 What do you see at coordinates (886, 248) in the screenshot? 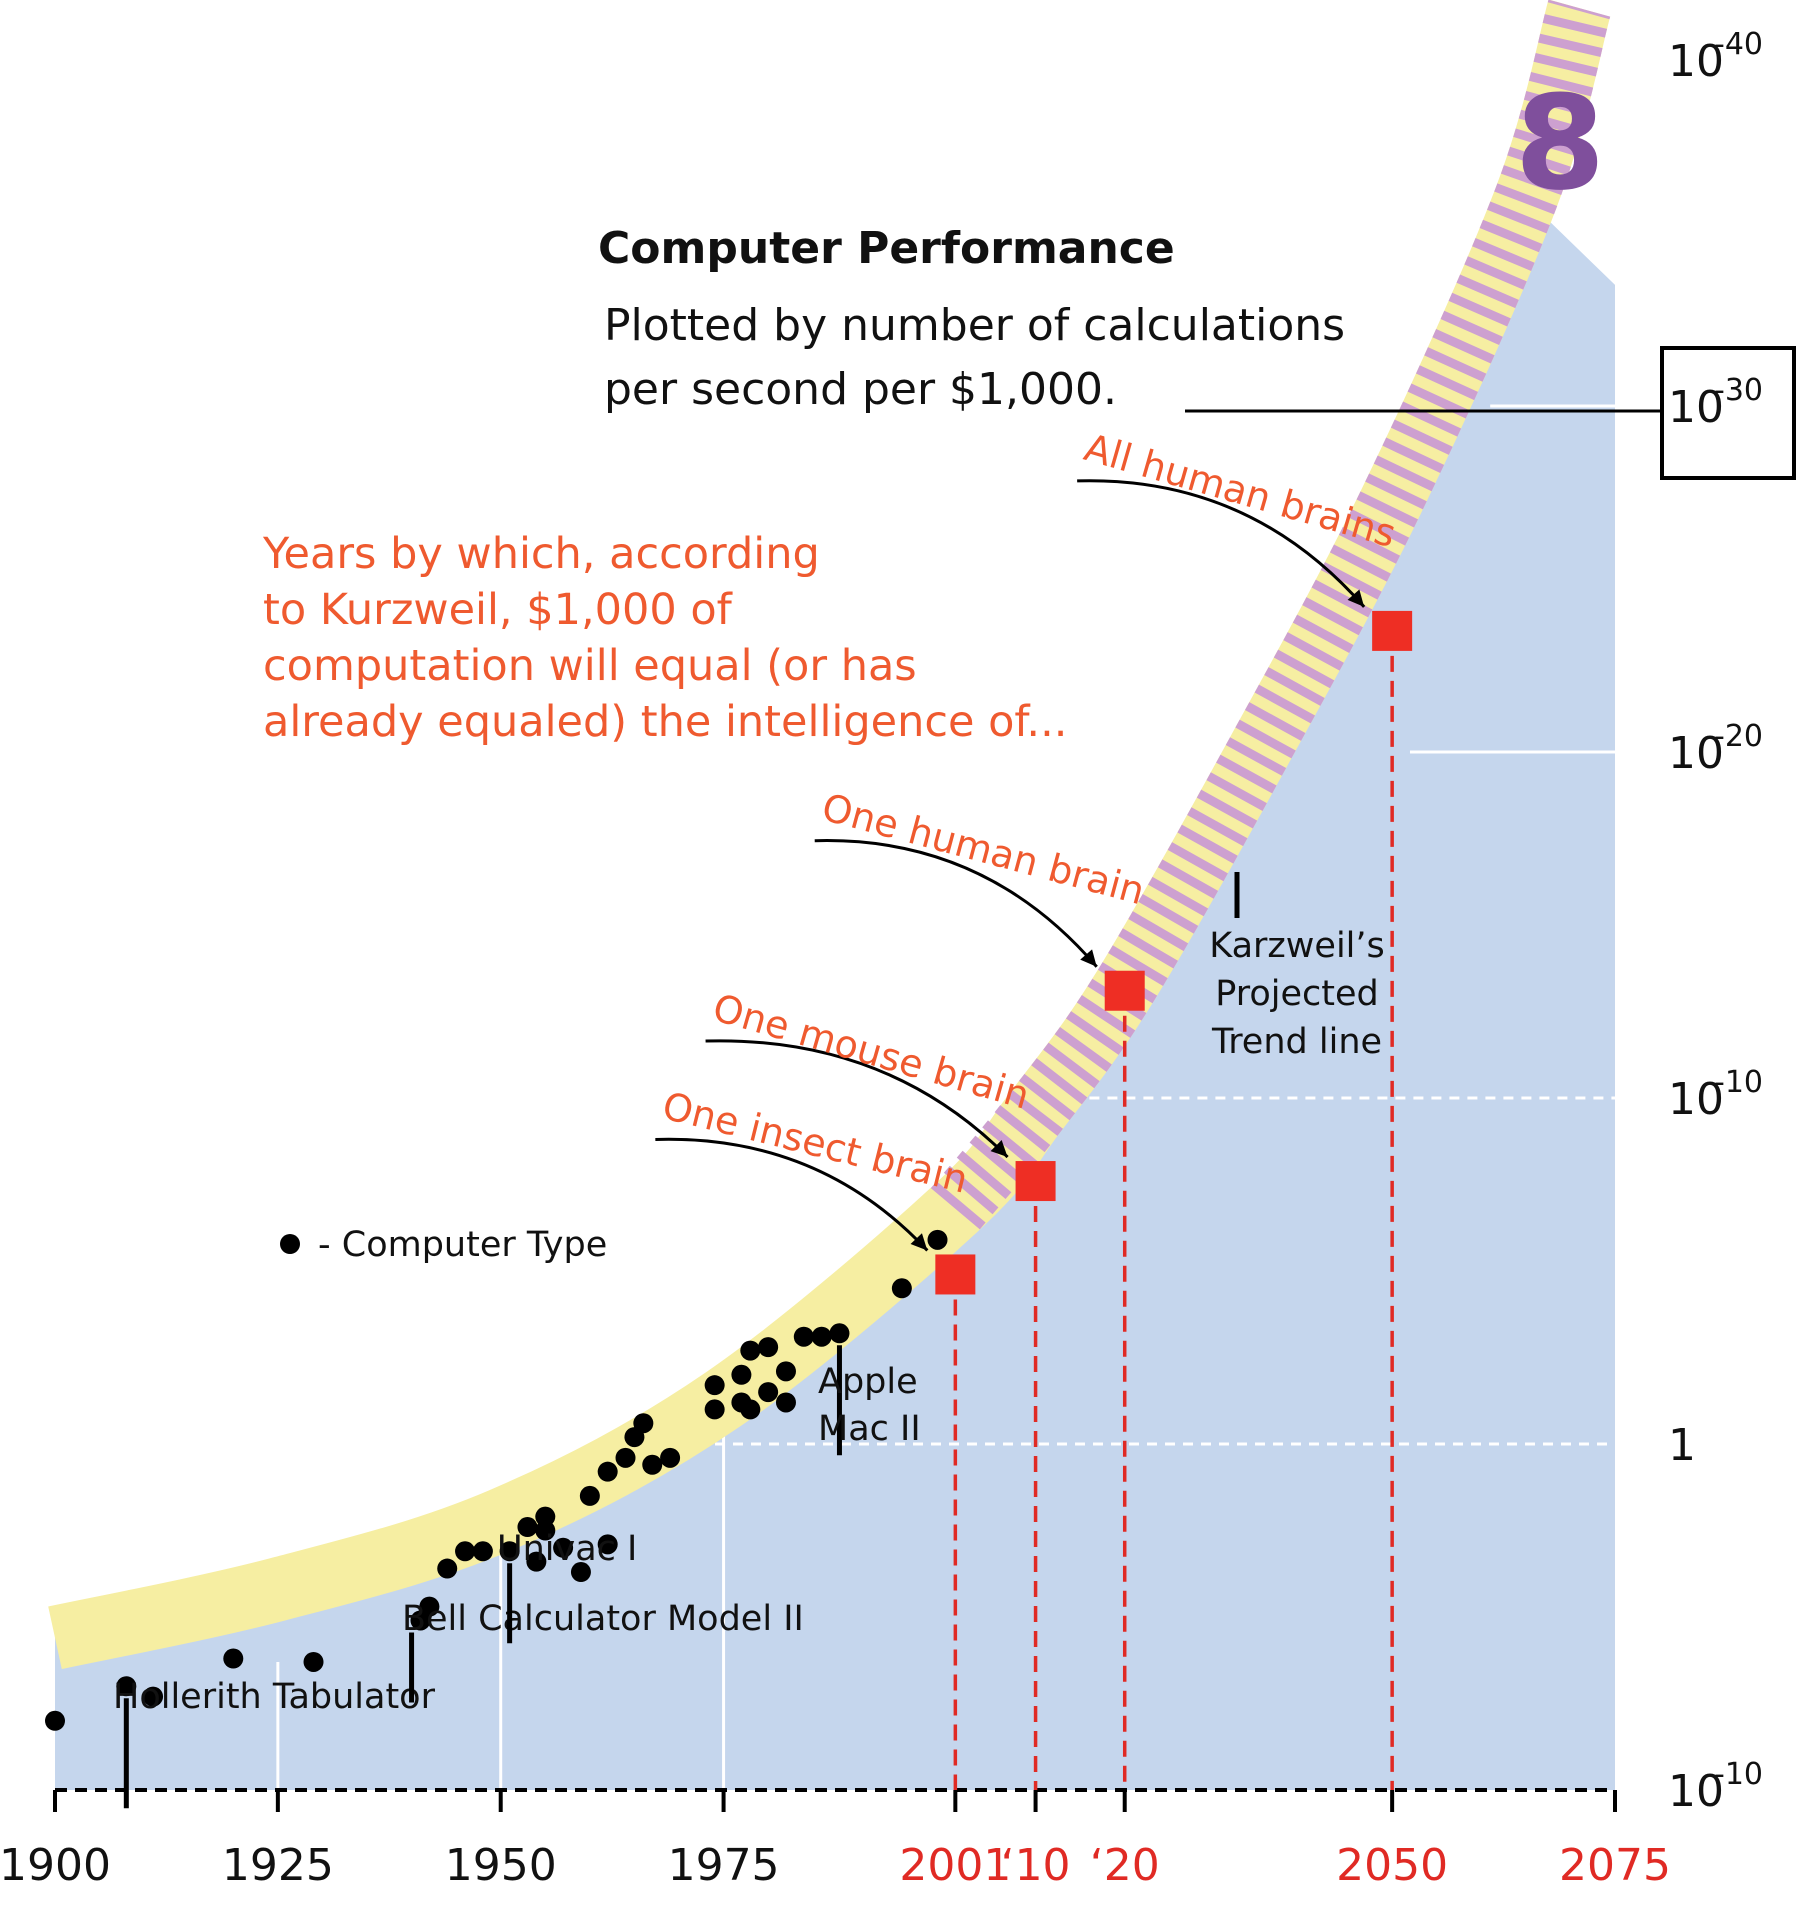
I see `chart-title: Computer Performance` at bounding box center [886, 248].